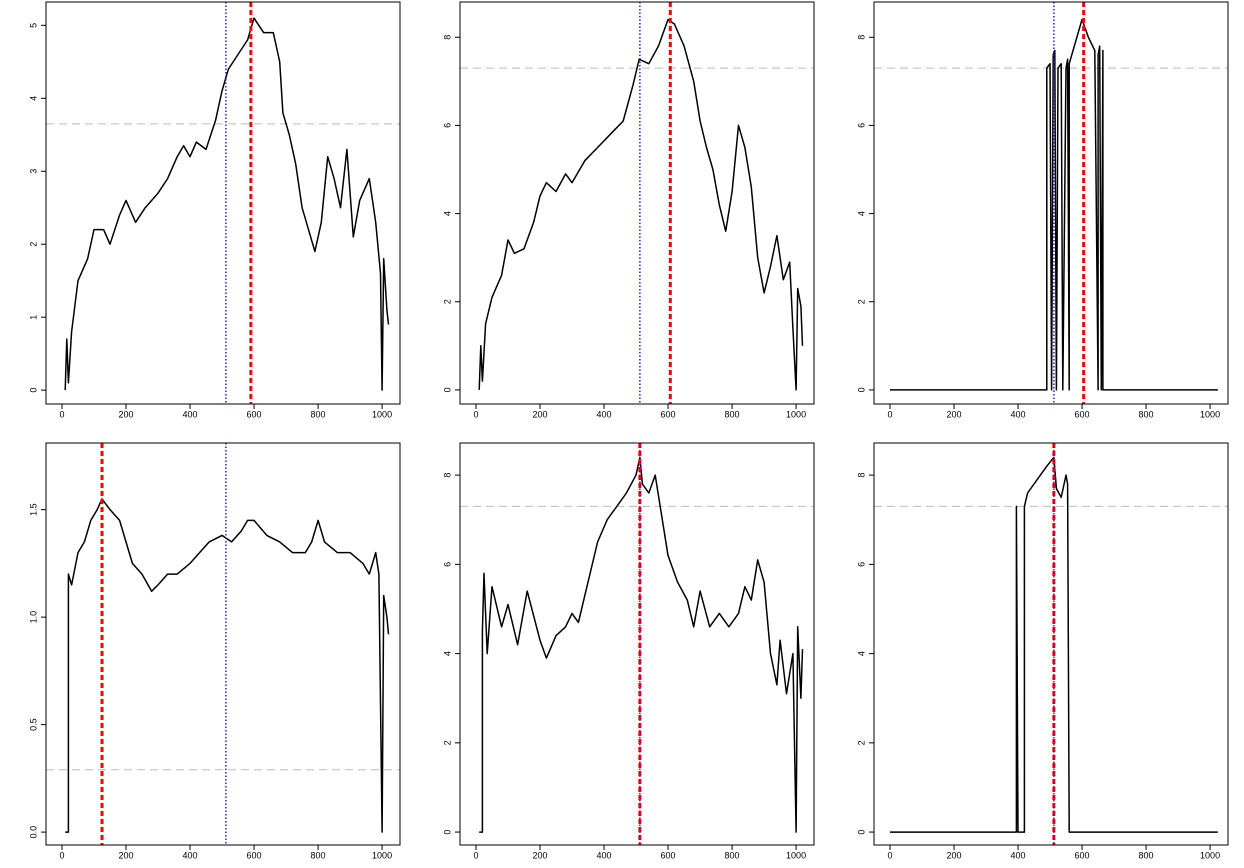 This screenshot has height=868, width=1244. I want to click on y-tick-label: 0.0, so click(33, 832).